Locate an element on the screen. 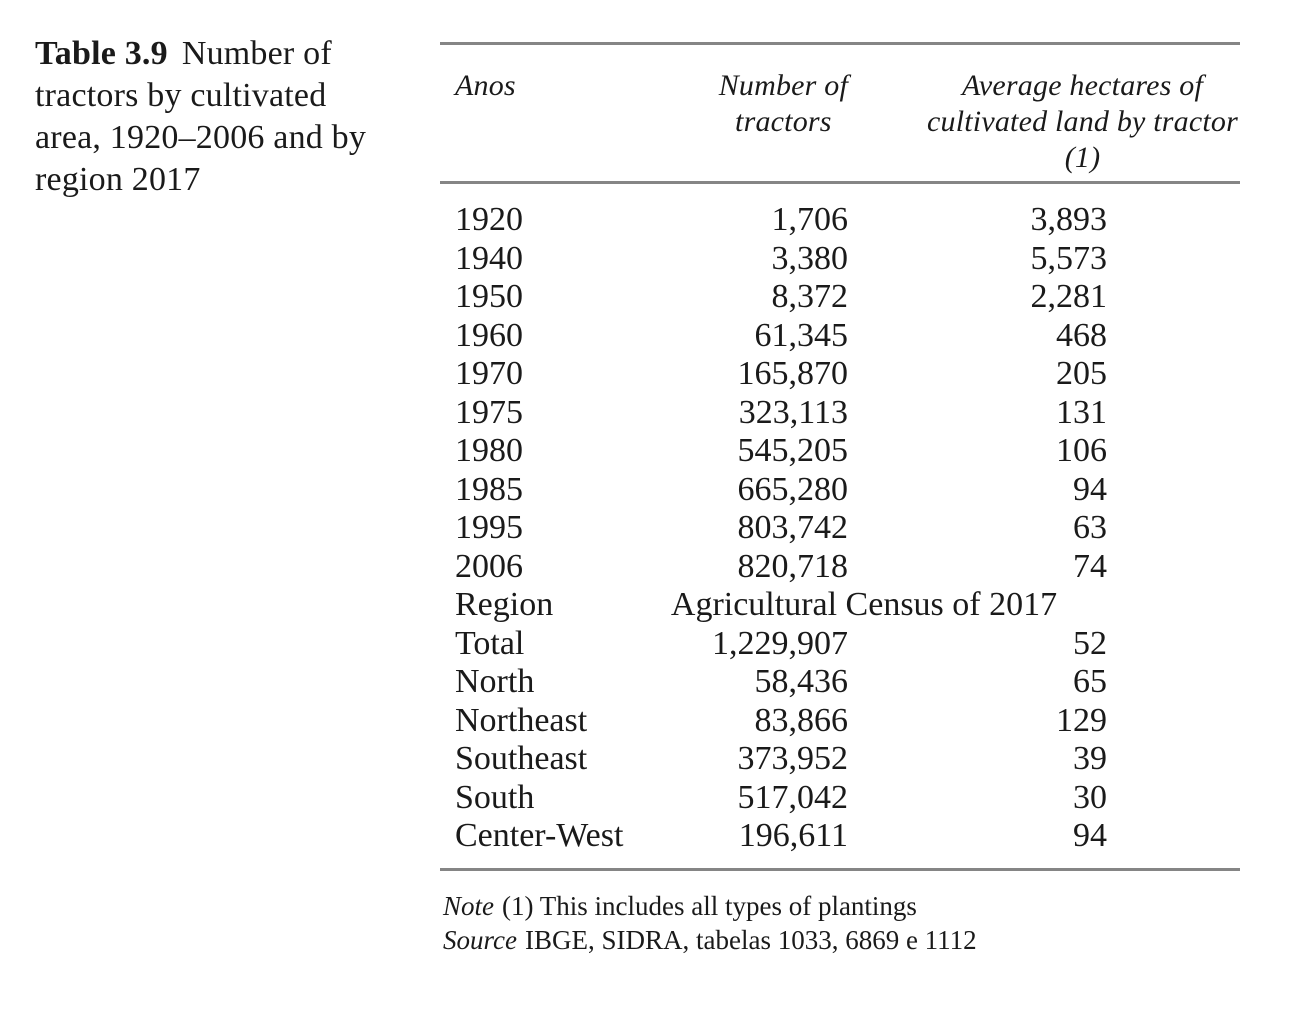  hectares-value-cell: 5,573 is located at coordinates (1069, 258).